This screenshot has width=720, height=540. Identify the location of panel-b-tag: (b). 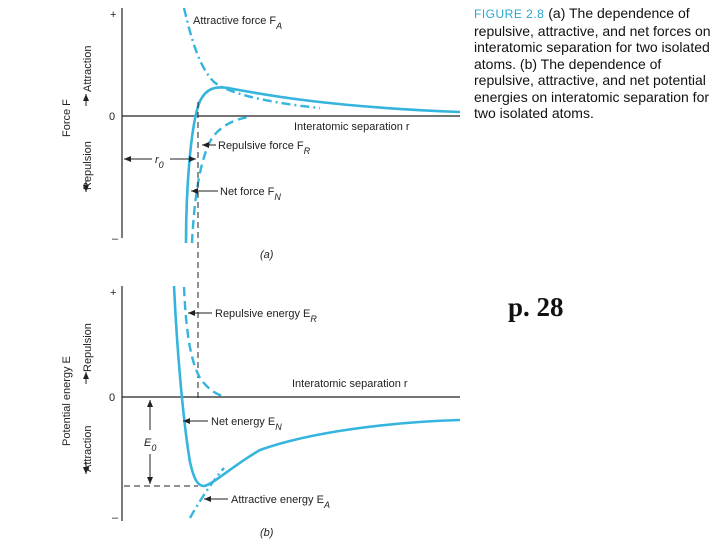
(267, 533).